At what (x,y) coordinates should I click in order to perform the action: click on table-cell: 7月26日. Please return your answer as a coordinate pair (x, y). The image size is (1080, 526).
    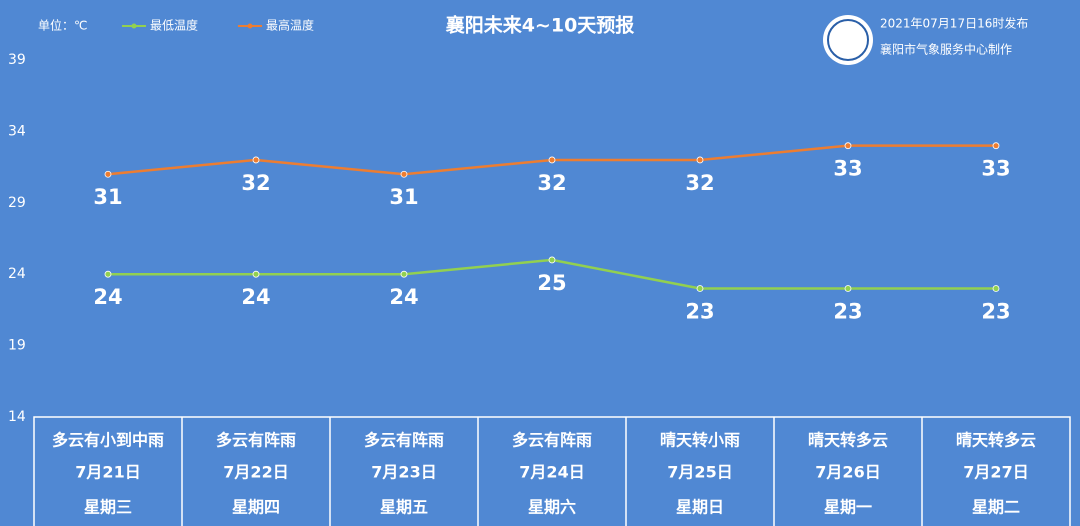
    Looking at the image, I should click on (847, 472).